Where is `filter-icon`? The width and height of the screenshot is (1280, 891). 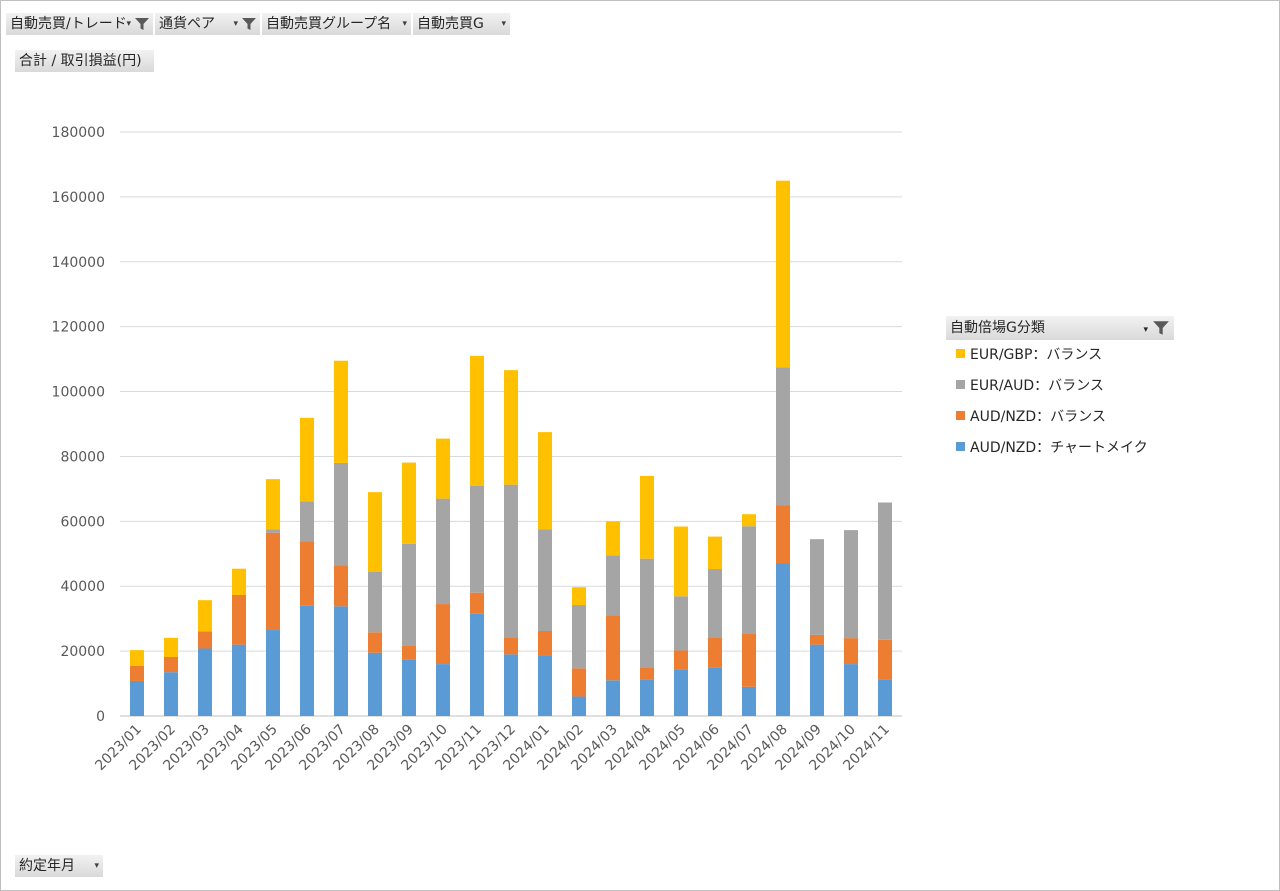
filter-icon is located at coordinates (249, 24).